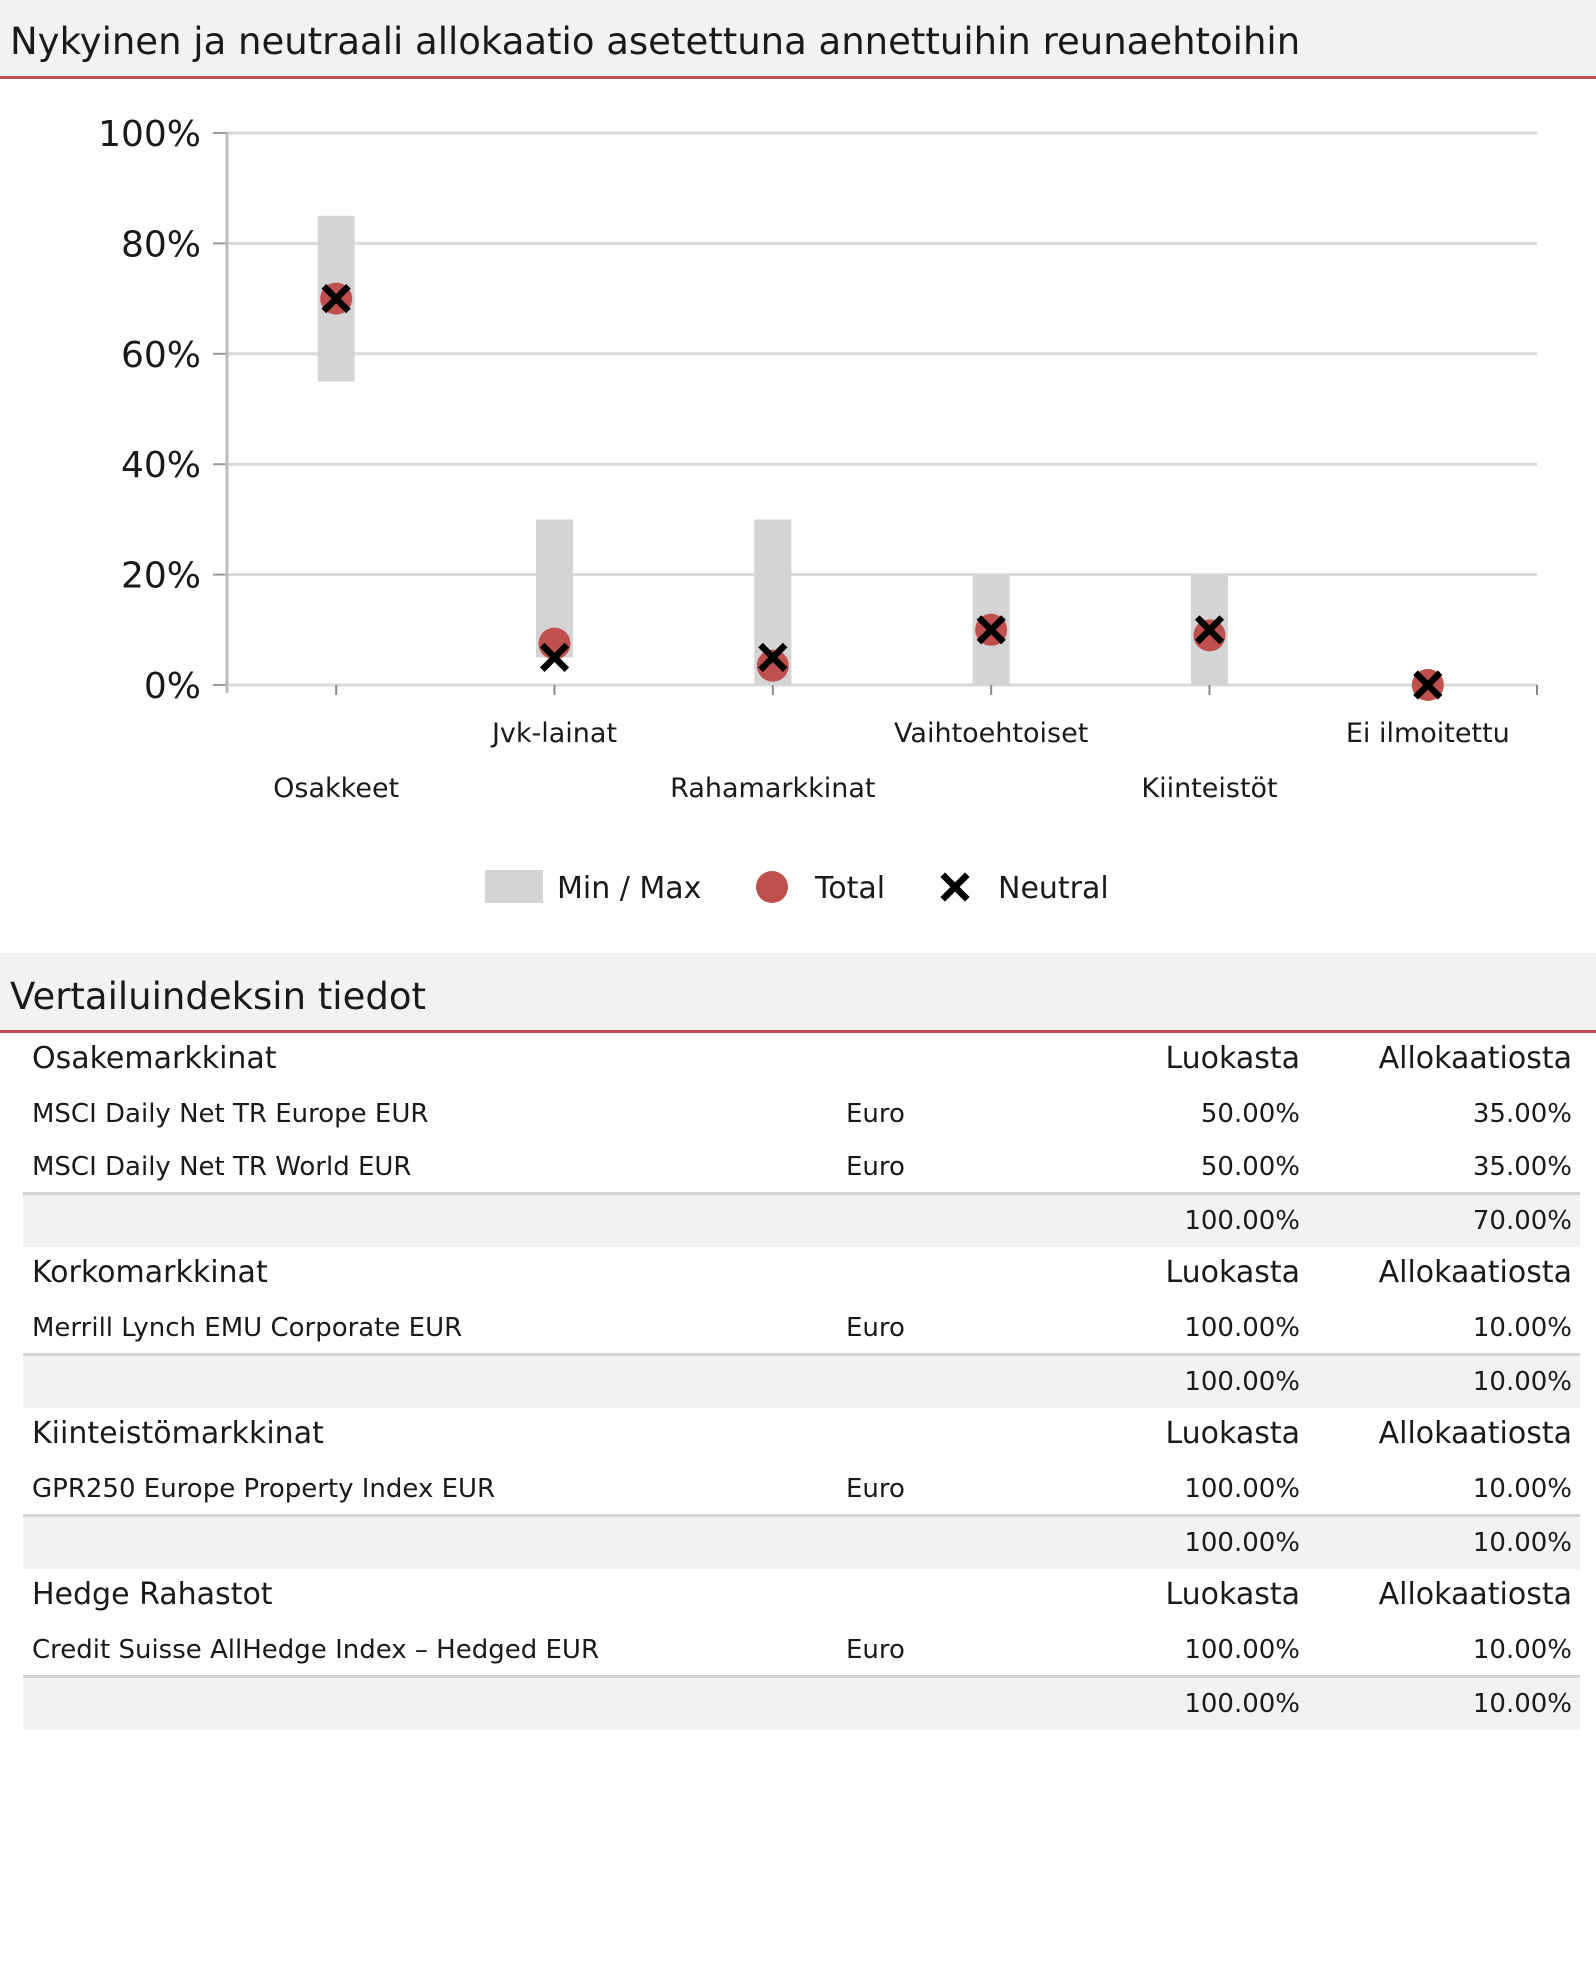  What do you see at coordinates (798, 993) in the screenshot?
I see `benchmark-section-header: Vertailuindeksin tiedot` at bounding box center [798, 993].